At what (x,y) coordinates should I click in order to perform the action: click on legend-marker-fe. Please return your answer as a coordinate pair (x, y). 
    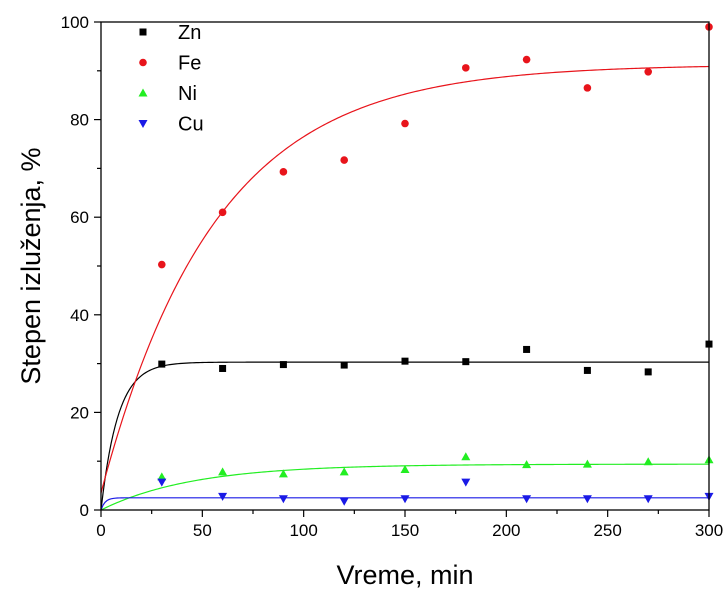
    Looking at the image, I should click on (143, 62).